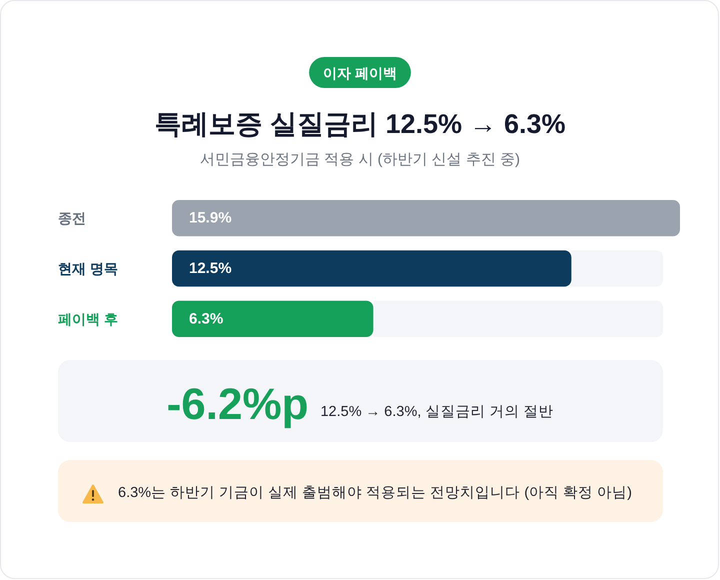 The image size is (720, 580). I want to click on text: 이자 페이백, so click(360, 73).